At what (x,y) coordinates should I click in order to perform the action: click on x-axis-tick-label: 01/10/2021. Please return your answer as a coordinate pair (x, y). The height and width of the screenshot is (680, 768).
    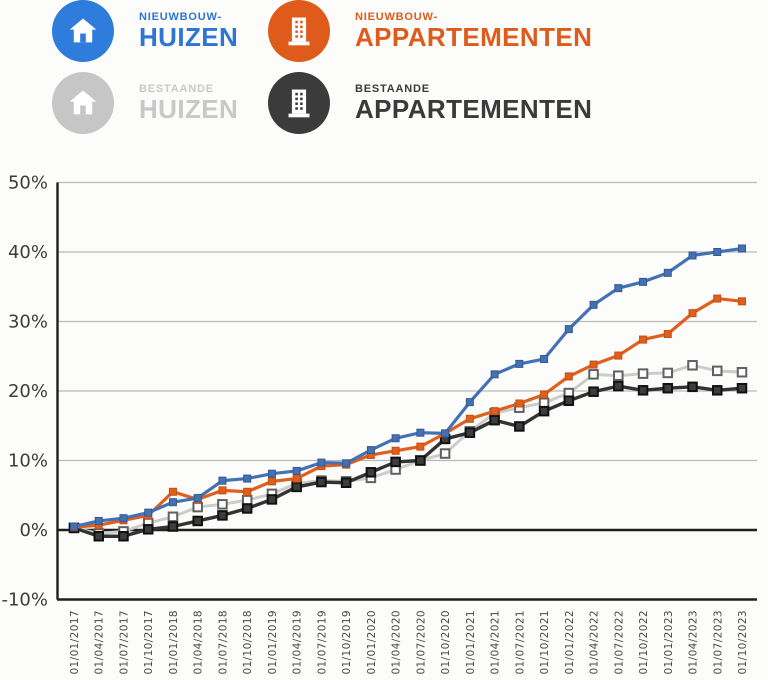
    Looking at the image, I should click on (545, 642).